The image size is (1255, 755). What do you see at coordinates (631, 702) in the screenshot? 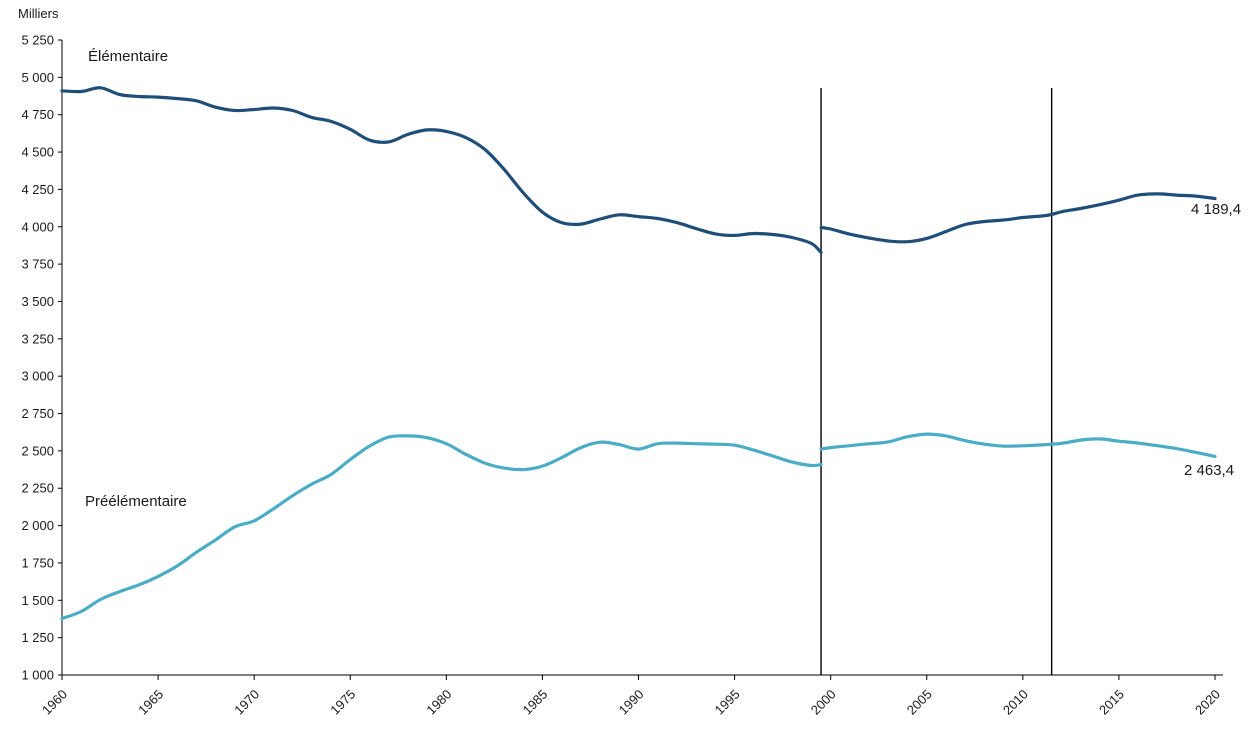
I see `x-tick-label: 1990` at bounding box center [631, 702].